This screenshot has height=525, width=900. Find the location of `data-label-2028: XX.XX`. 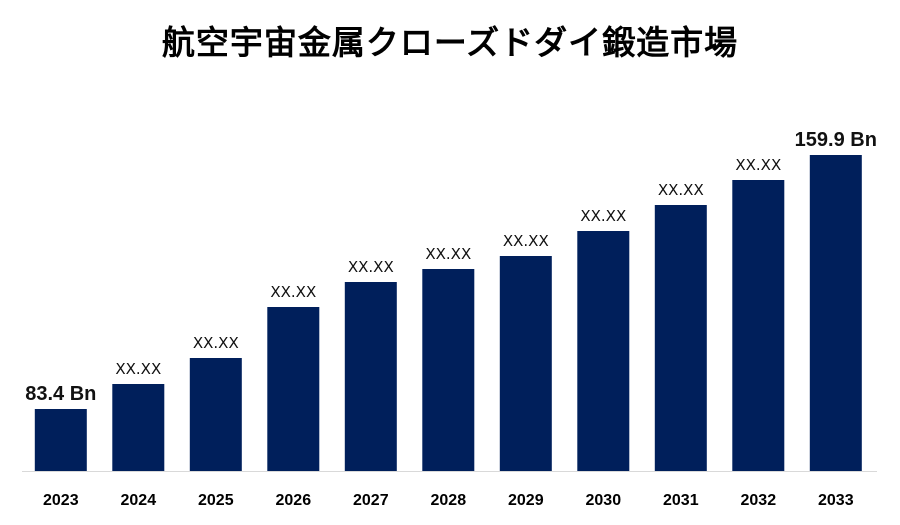

data-label-2028: XX.XX is located at coordinates (448, 254).